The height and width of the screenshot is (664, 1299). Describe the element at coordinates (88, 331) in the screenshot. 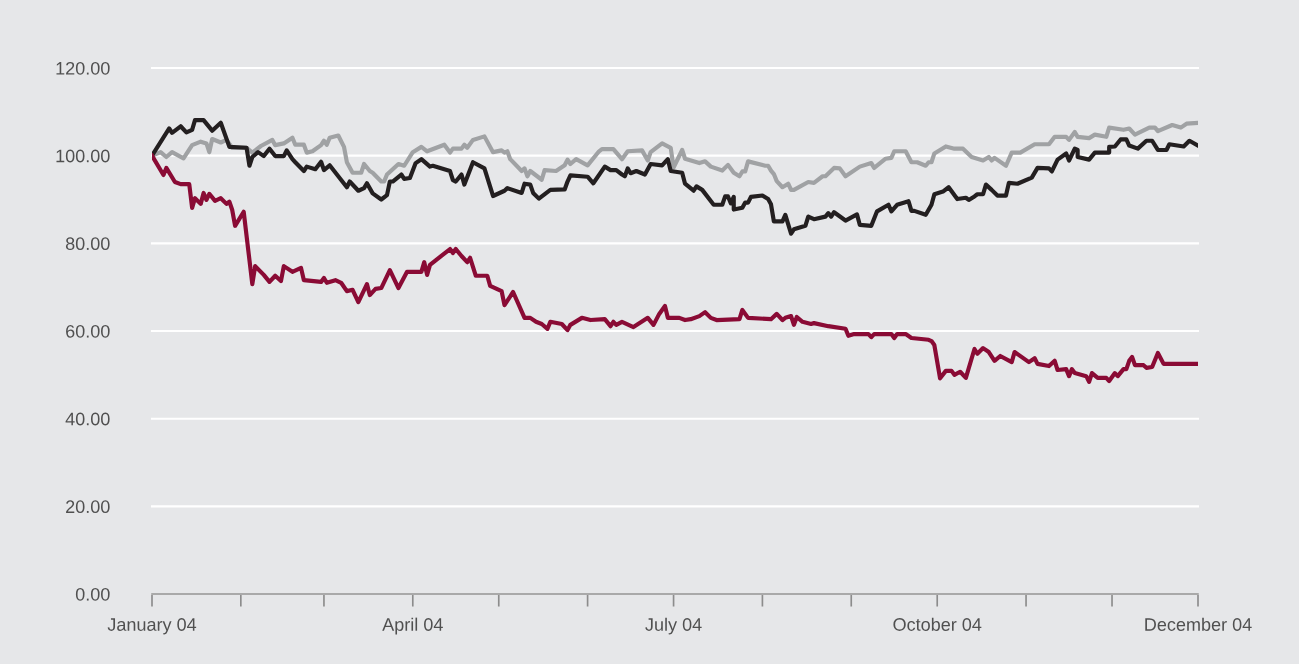

I see `y-tick-label: 60.00` at that location.